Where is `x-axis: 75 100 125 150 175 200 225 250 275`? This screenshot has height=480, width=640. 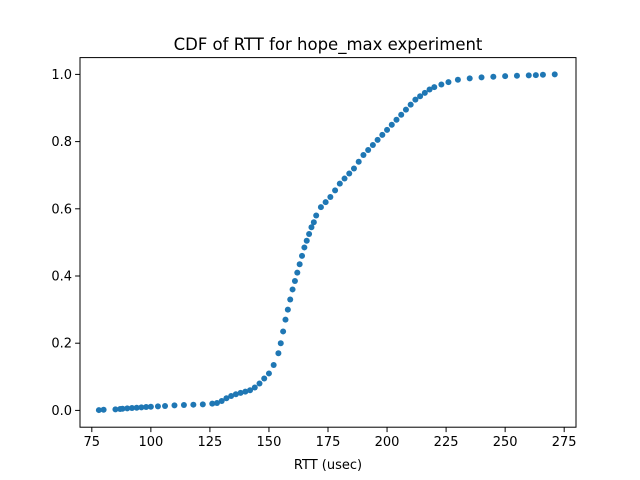 x-axis: 75 100 125 150 175 200 225 250 275 is located at coordinates (330, 438).